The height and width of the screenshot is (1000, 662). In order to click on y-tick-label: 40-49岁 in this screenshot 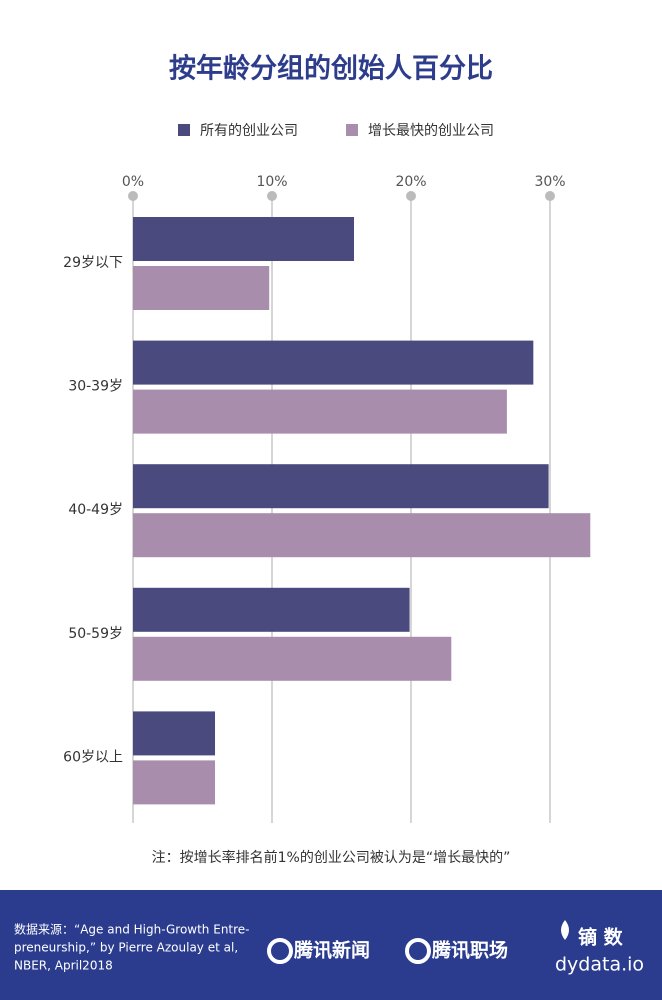, I will do `click(95, 510)`.